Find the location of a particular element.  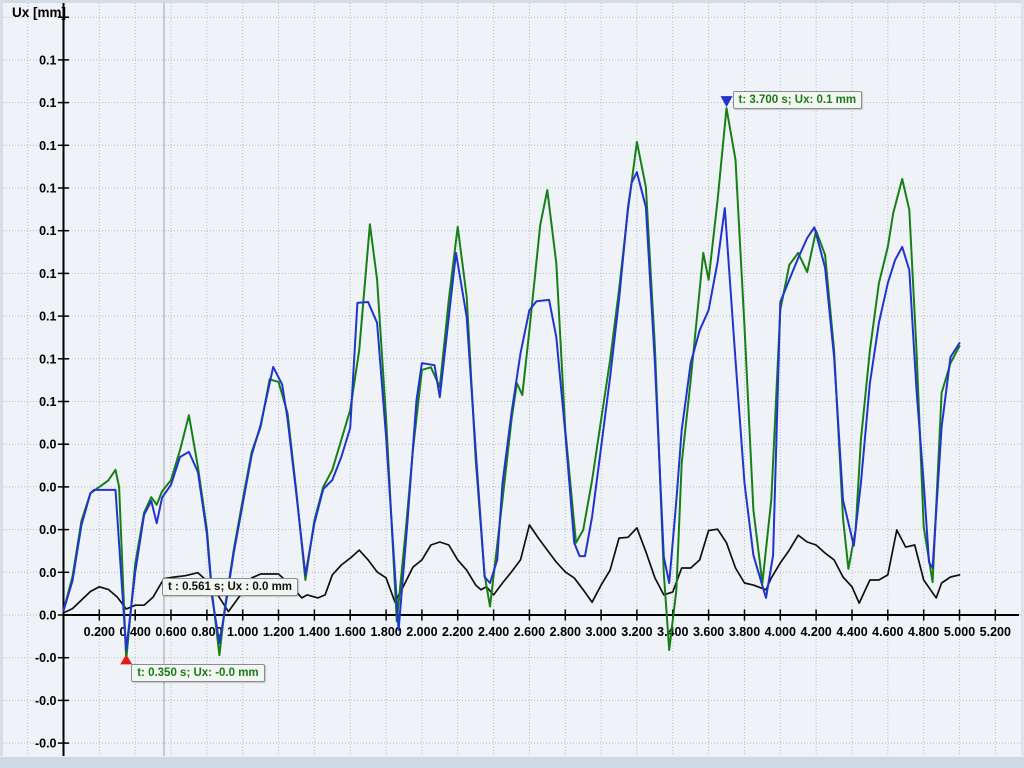

x-tick-label: 0.200 is located at coordinates (99, 632).